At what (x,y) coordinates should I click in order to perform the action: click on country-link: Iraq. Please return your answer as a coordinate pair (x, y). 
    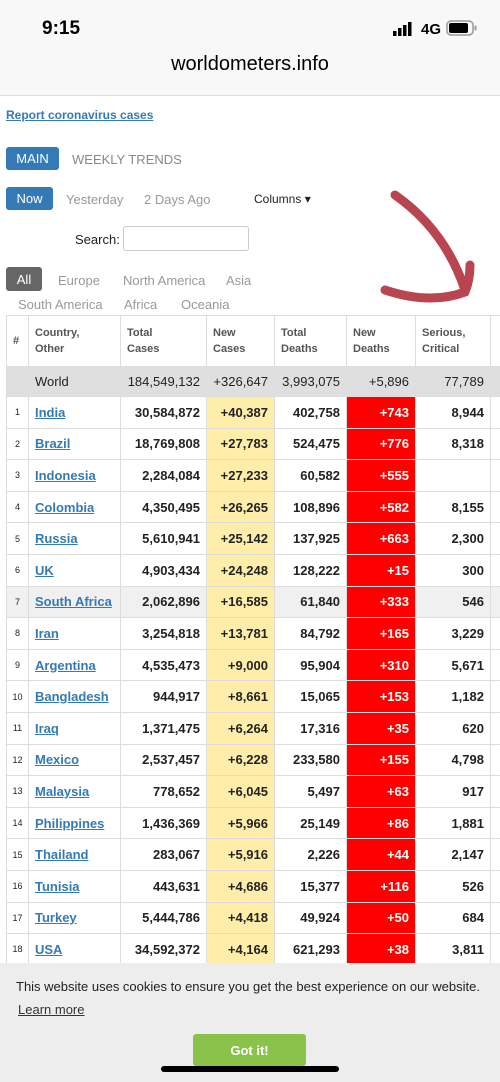
    Looking at the image, I should click on (47, 728).